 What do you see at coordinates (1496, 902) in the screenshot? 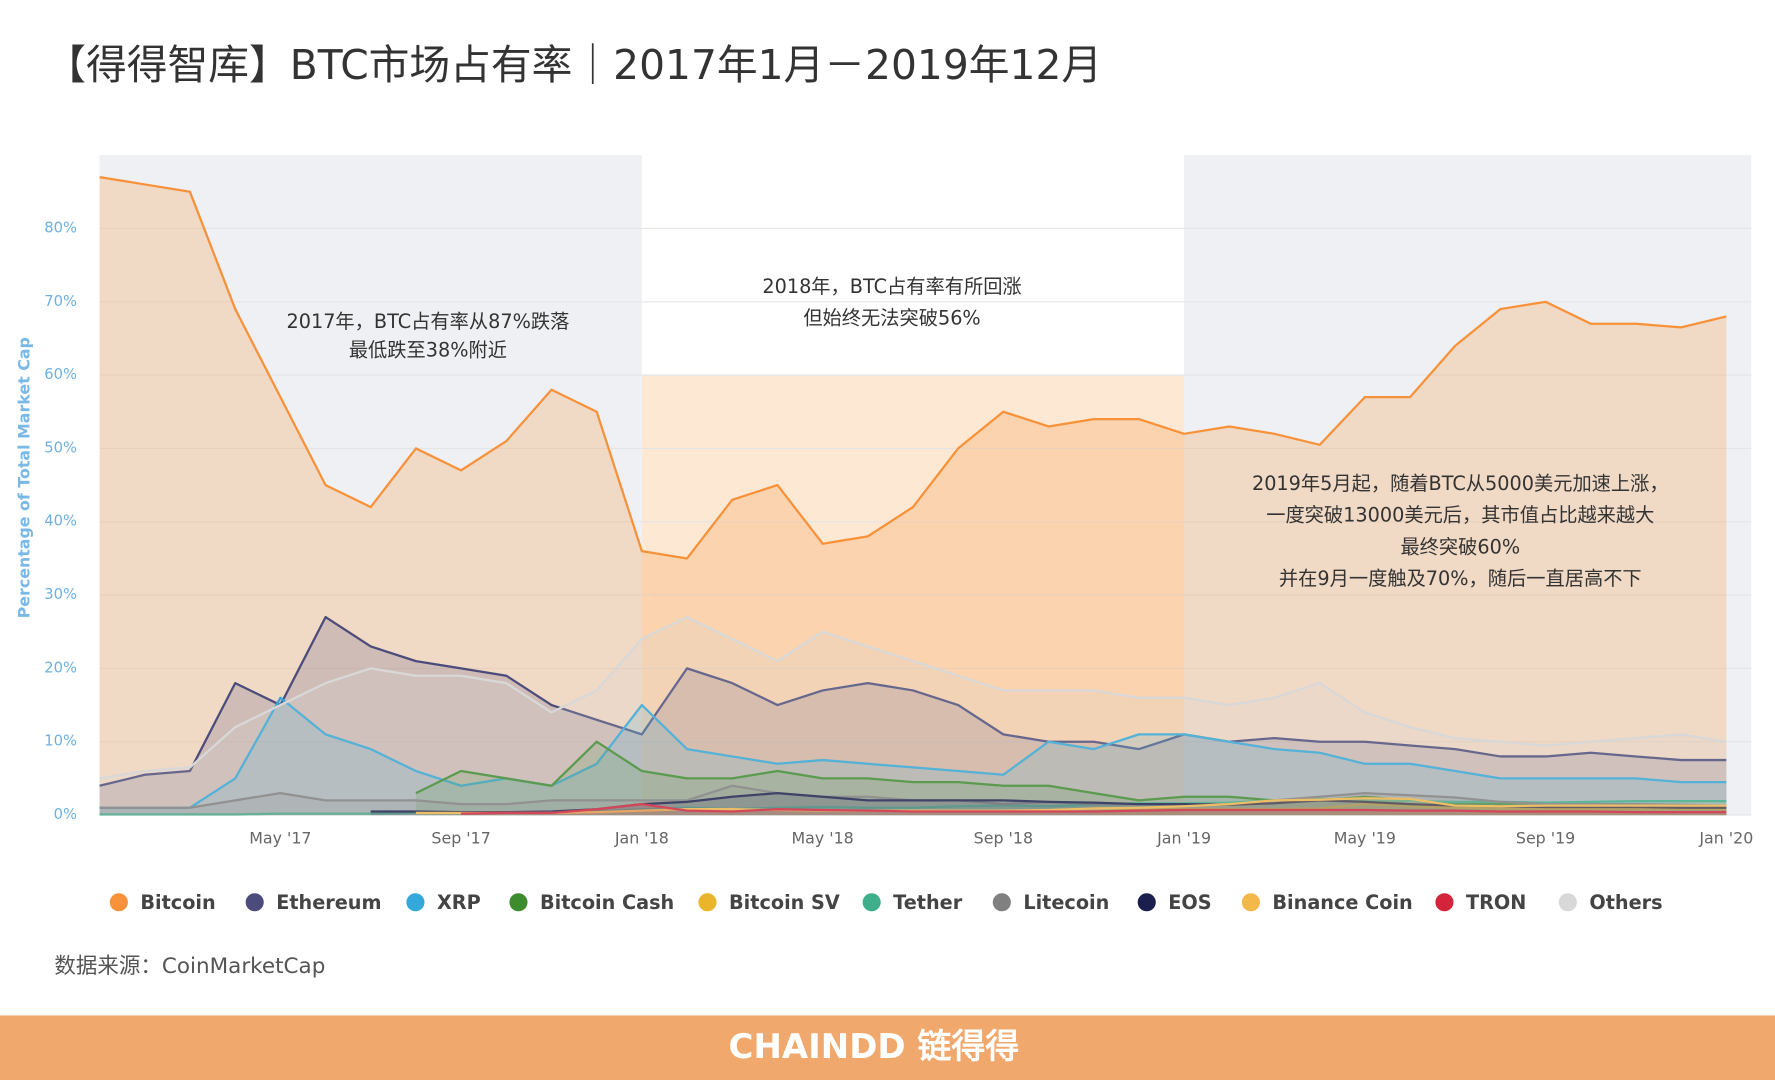
I see `legend-label: TRON` at bounding box center [1496, 902].